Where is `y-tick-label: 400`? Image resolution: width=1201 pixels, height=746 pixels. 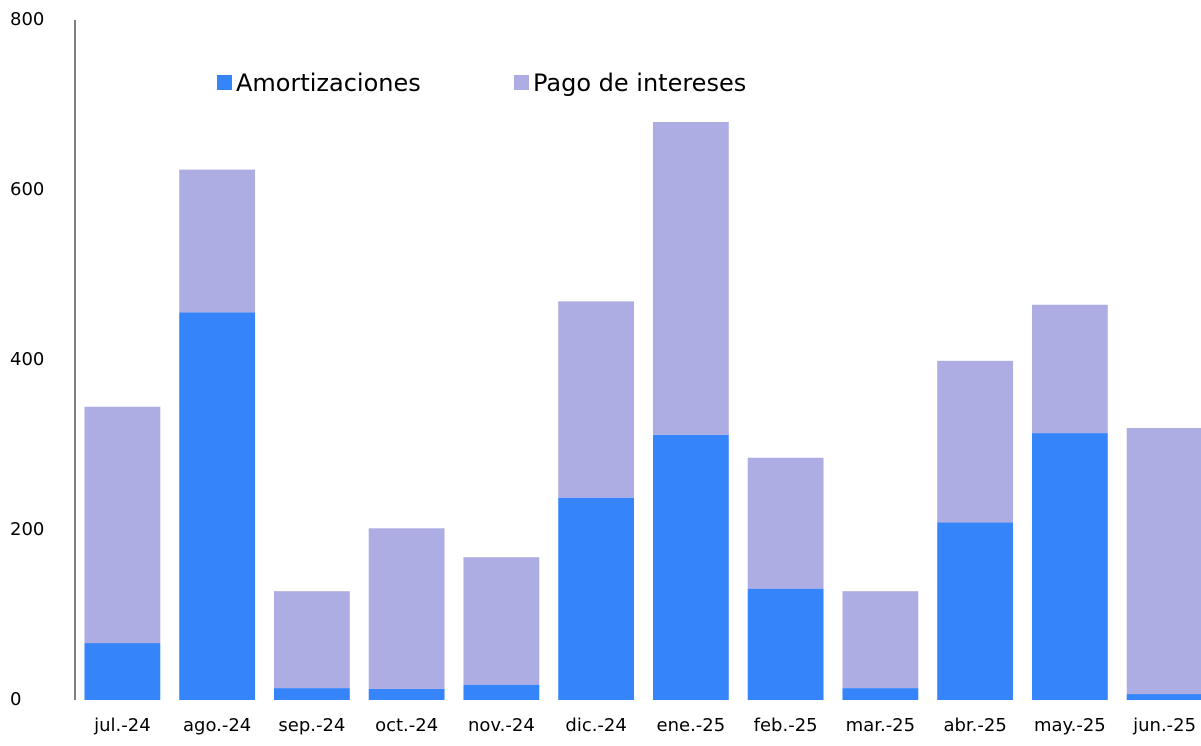 y-tick-label: 400 is located at coordinates (27, 359).